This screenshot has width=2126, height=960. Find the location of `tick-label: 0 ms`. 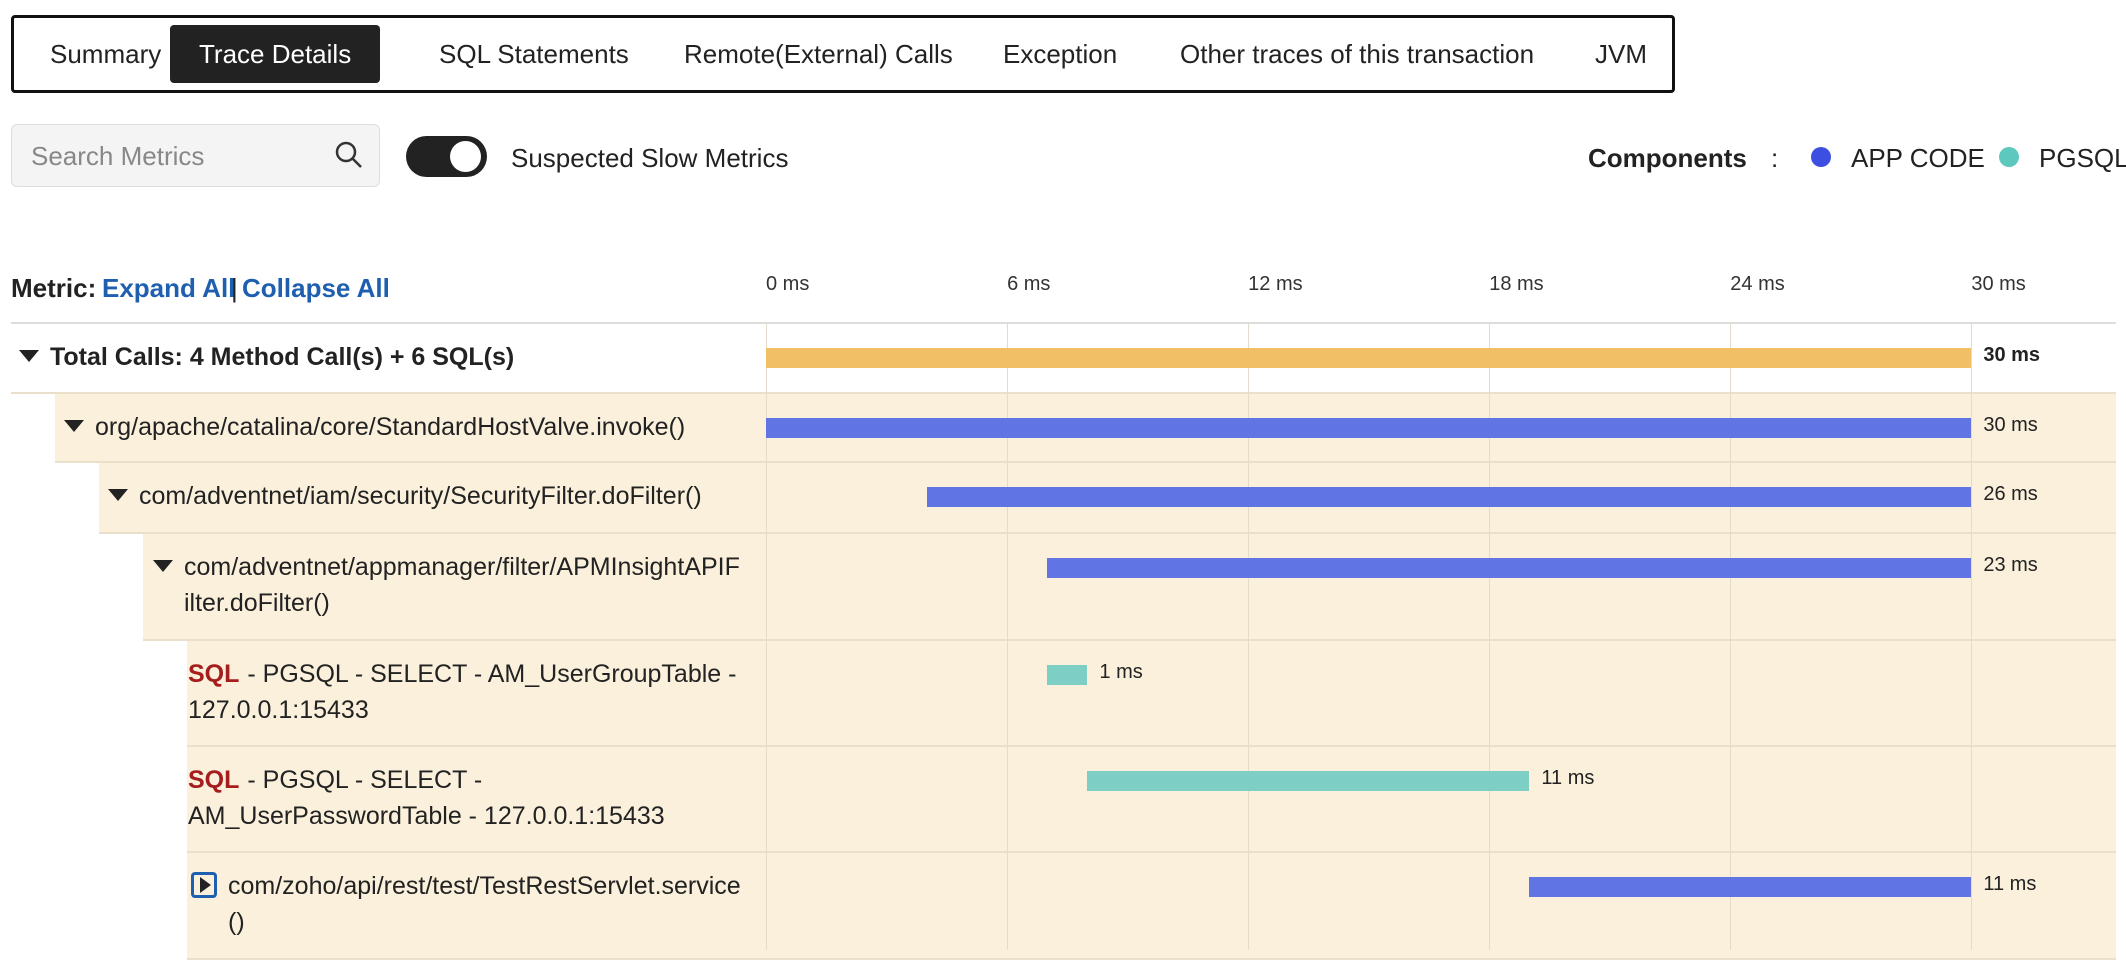

tick-label: 0 ms is located at coordinates (788, 284).